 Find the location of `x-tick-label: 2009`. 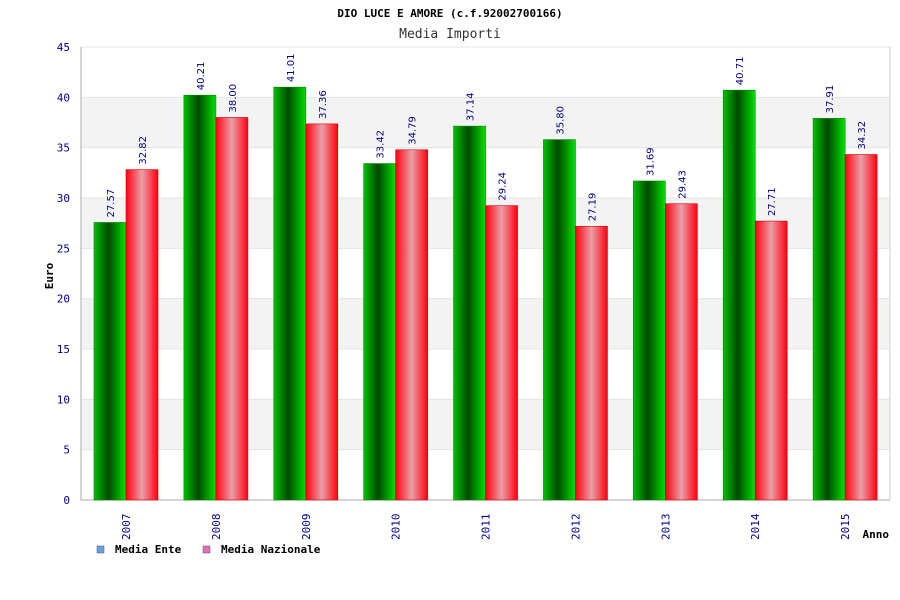

x-tick-label: 2009 is located at coordinates (306, 527).